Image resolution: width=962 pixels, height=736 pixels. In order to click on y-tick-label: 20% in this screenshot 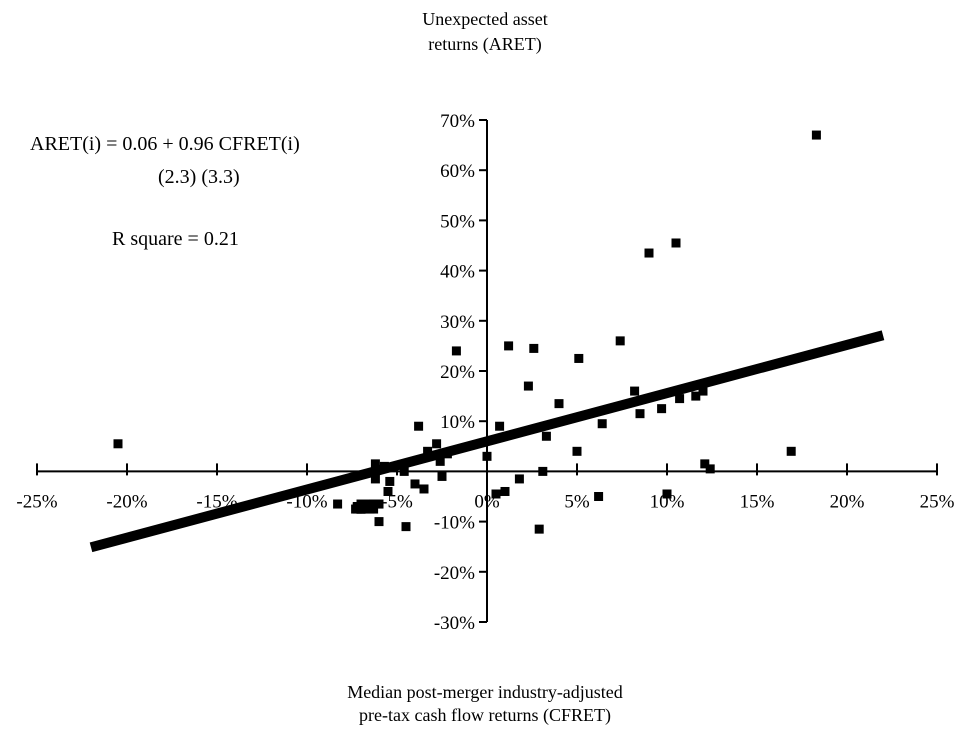, I will do `click(457, 372)`.